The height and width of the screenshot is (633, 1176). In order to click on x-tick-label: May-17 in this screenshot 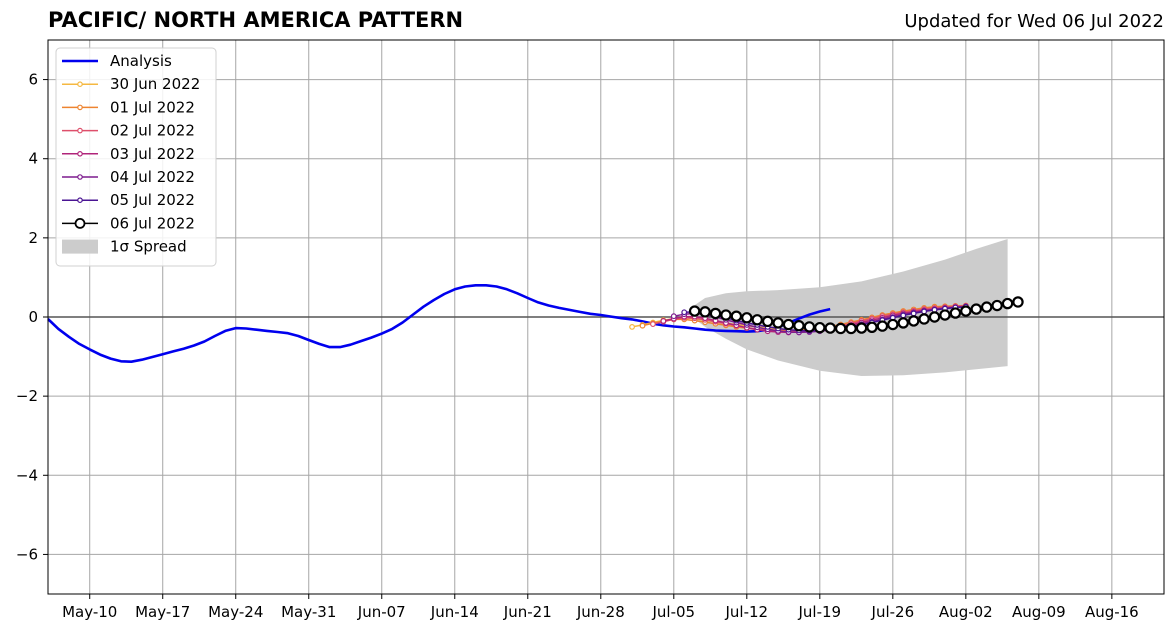, I will do `click(162, 612)`.